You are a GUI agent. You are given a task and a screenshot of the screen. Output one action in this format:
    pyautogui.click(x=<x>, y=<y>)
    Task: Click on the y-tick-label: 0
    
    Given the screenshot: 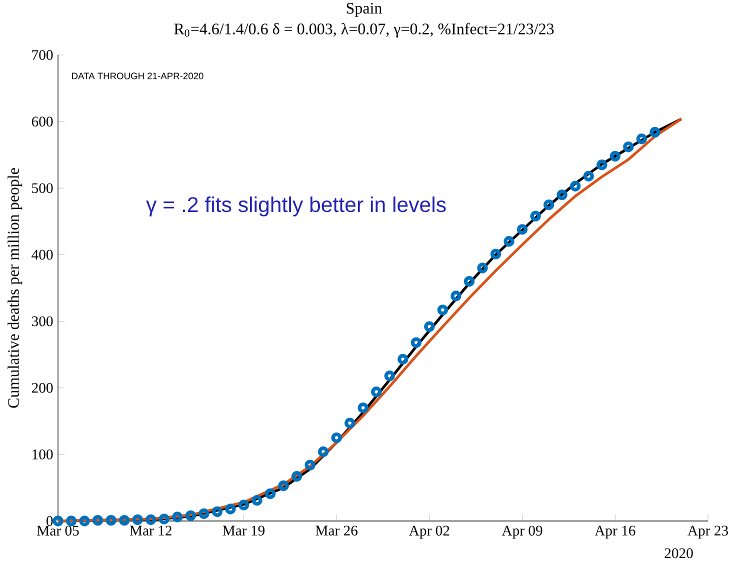 What is the action you would take?
    pyautogui.click(x=49, y=521)
    